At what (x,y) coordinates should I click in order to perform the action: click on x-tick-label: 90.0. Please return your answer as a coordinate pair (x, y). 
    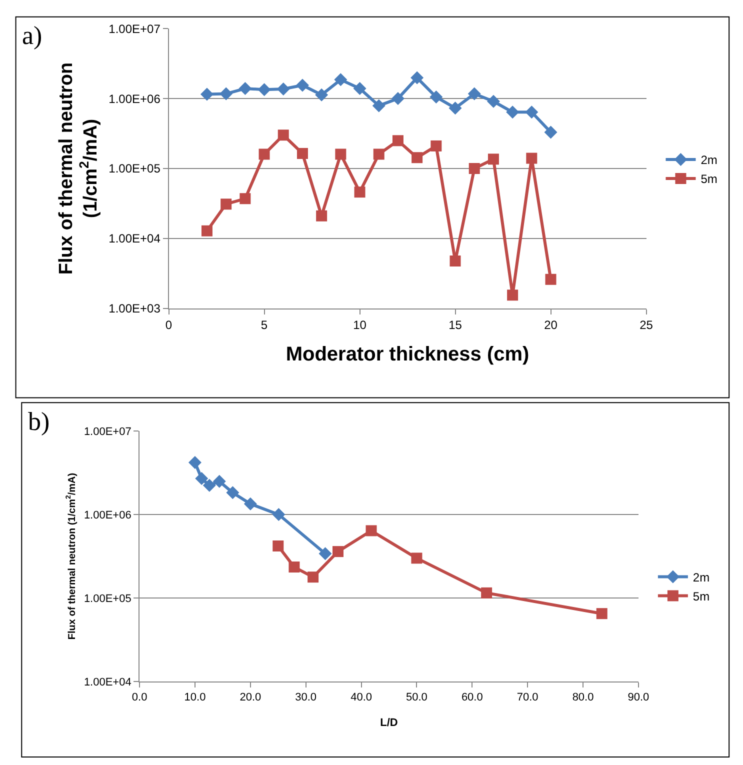
    Looking at the image, I should click on (639, 698).